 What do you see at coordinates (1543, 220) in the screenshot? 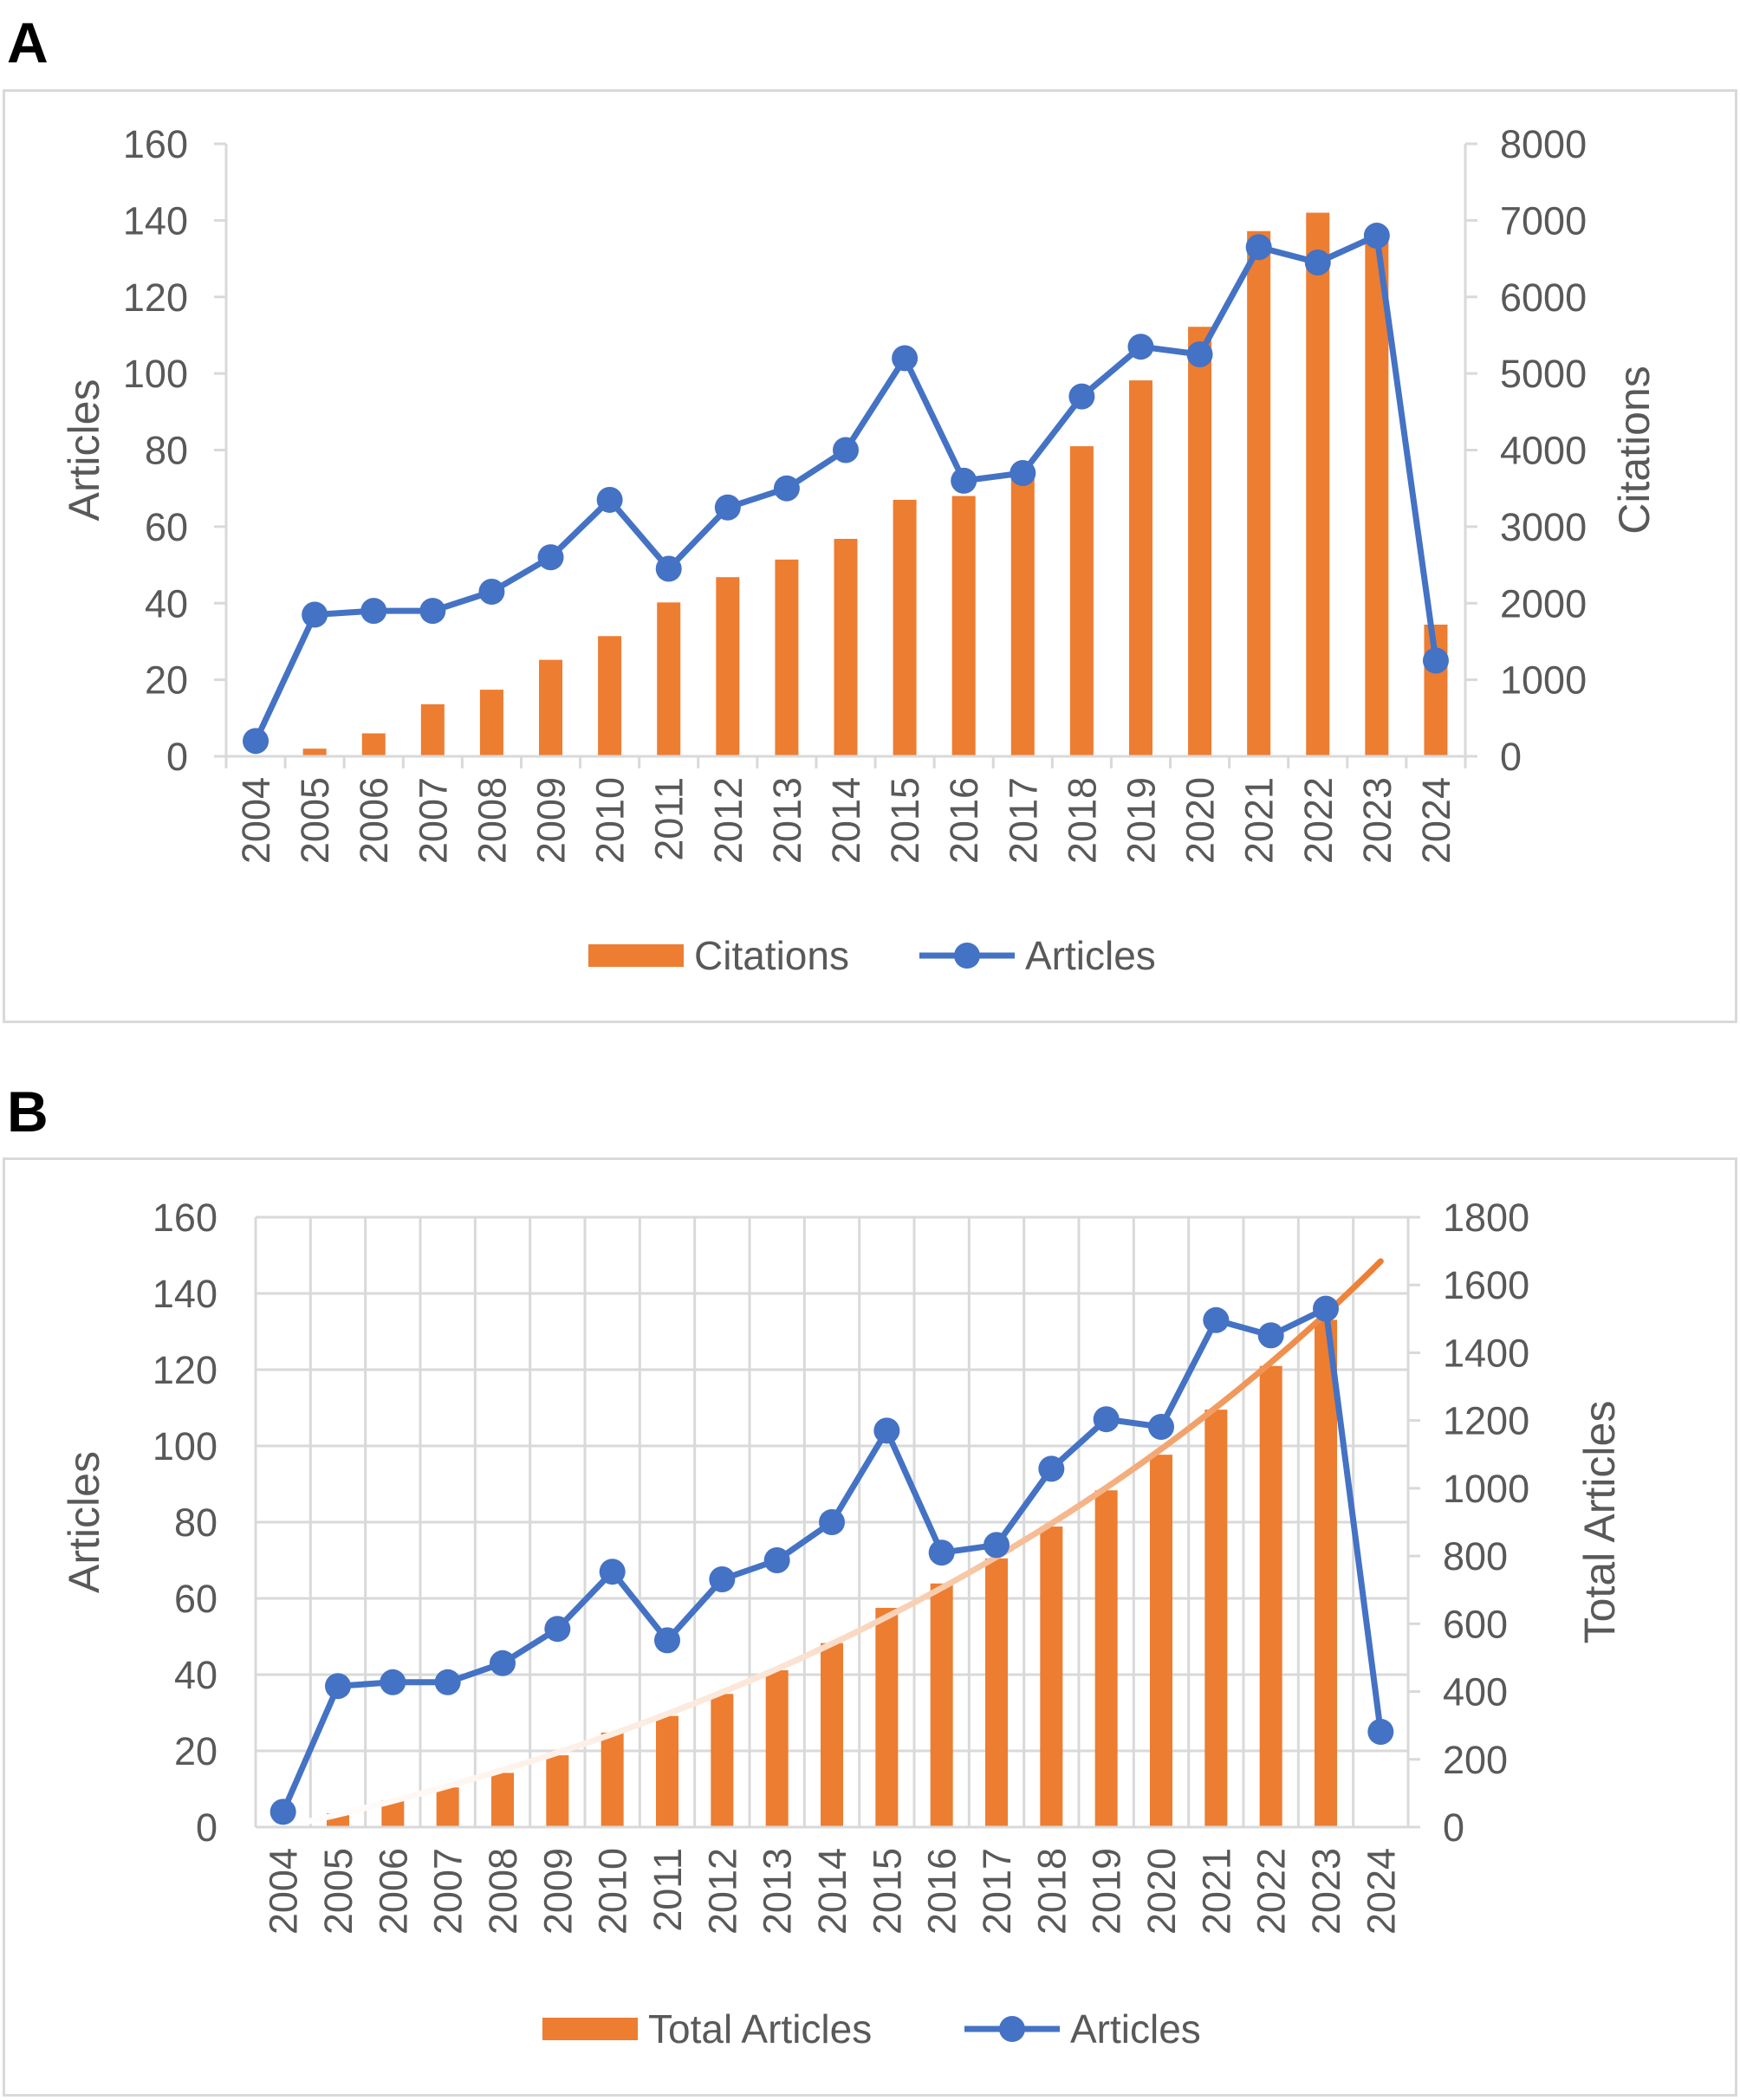
I see `y2-tick-label: 7000` at bounding box center [1543, 220].